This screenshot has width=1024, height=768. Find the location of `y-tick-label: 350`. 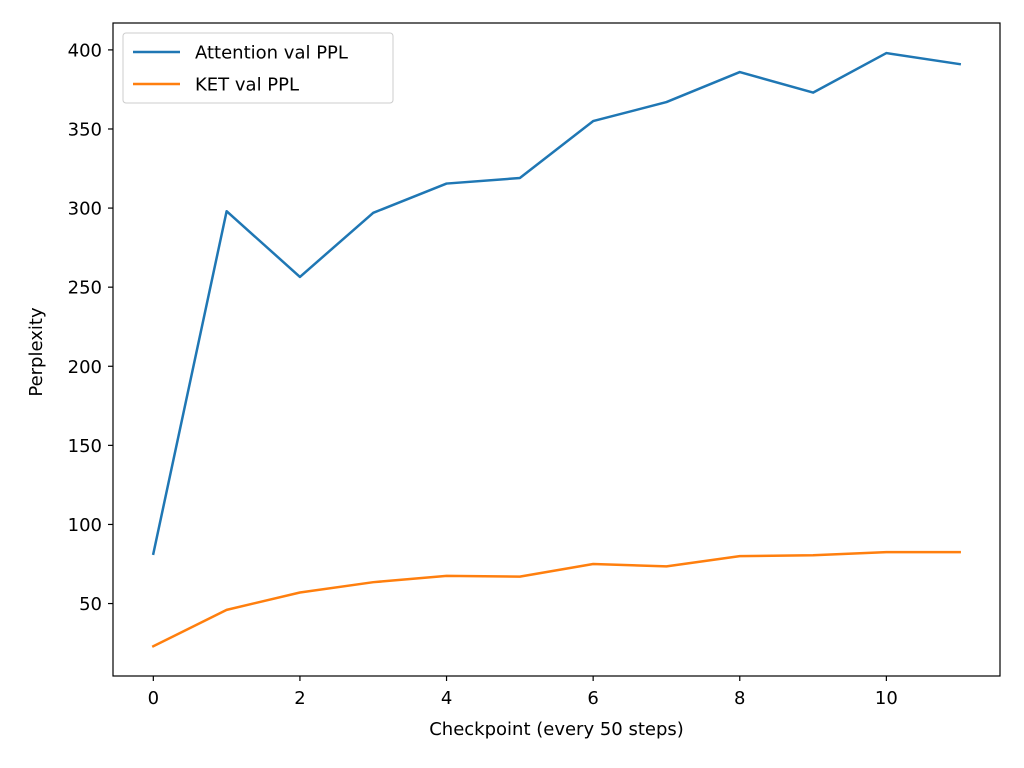

y-tick-label: 350 is located at coordinates (85, 129).